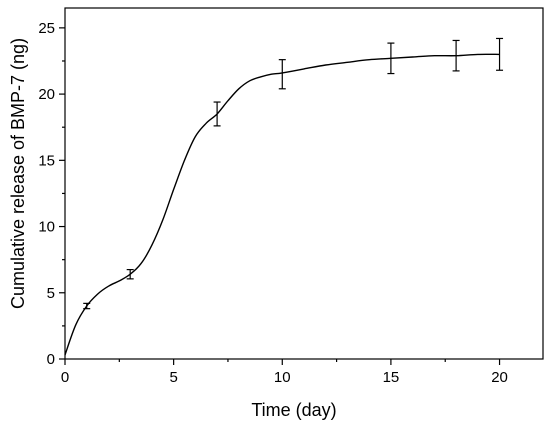 The width and height of the screenshot is (550, 426). I want to click on x-tick-label: 10, so click(282, 377).